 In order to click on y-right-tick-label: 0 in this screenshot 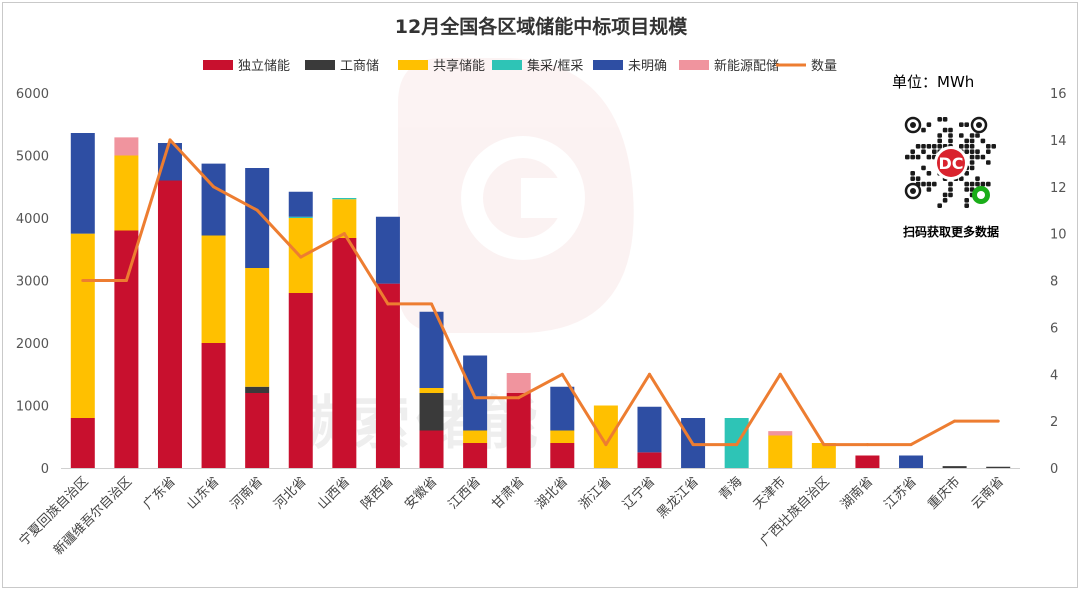, I will do `click(1054, 469)`.